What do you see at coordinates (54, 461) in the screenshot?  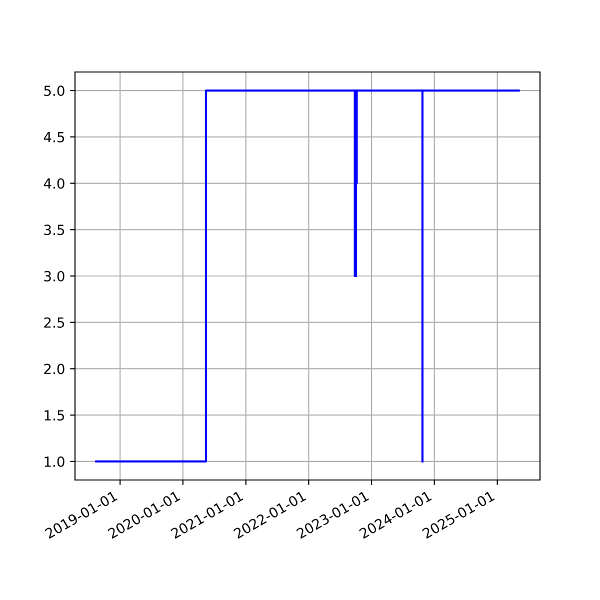 I see `y-tick-label: 1.0` at bounding box center [54, 461].